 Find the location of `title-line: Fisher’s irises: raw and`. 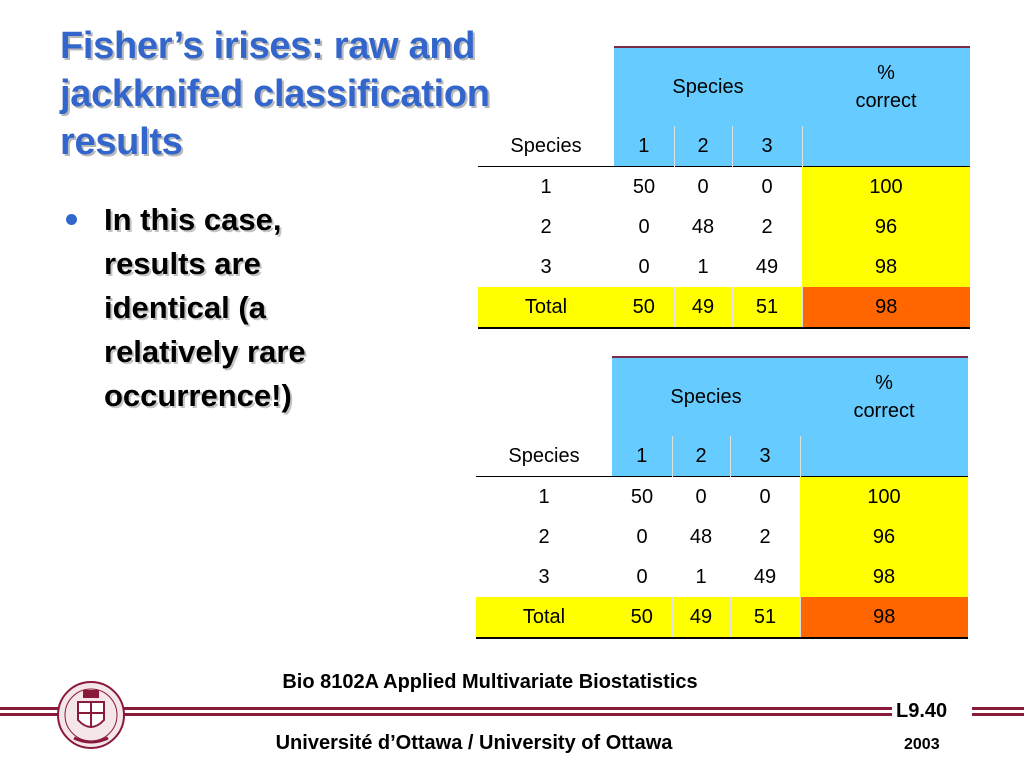

title-line: Fisher’s irises: raw and is located at coordinates (268, 46).